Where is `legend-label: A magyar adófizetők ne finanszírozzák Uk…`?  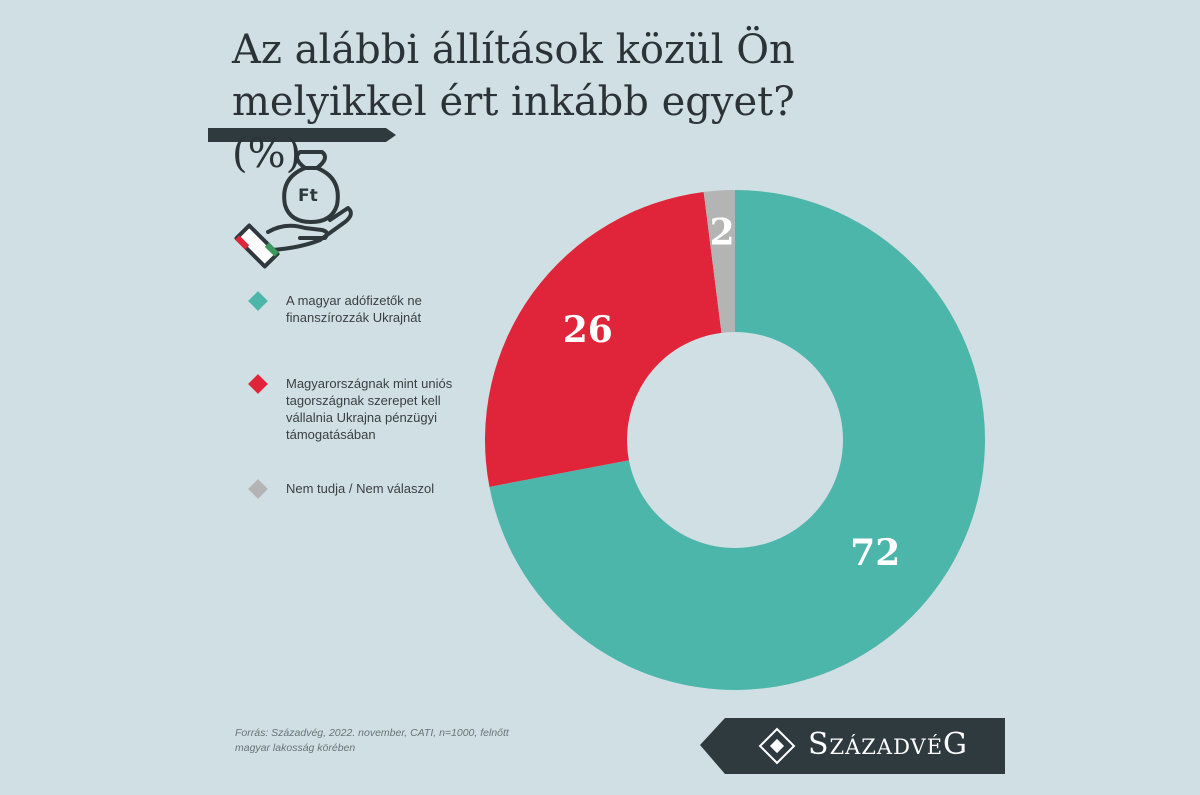
legend-label: A magyar adófizetők ne finanszírozzák Uk… is located at coordinates (354, 309).